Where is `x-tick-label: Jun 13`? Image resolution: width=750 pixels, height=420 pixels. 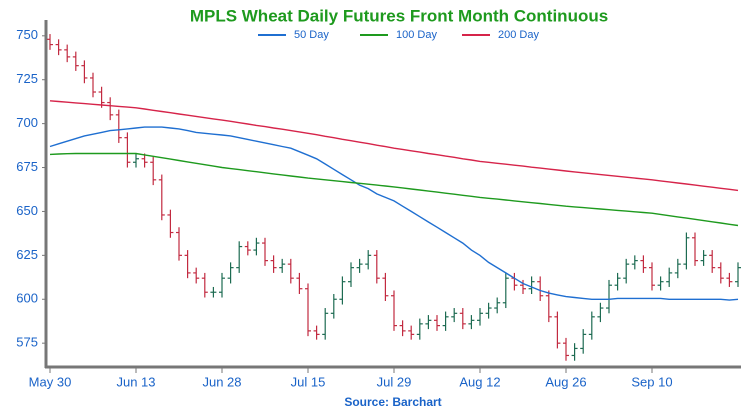 x-tick-label: Jun 13 is located at coordinates (135, 381).